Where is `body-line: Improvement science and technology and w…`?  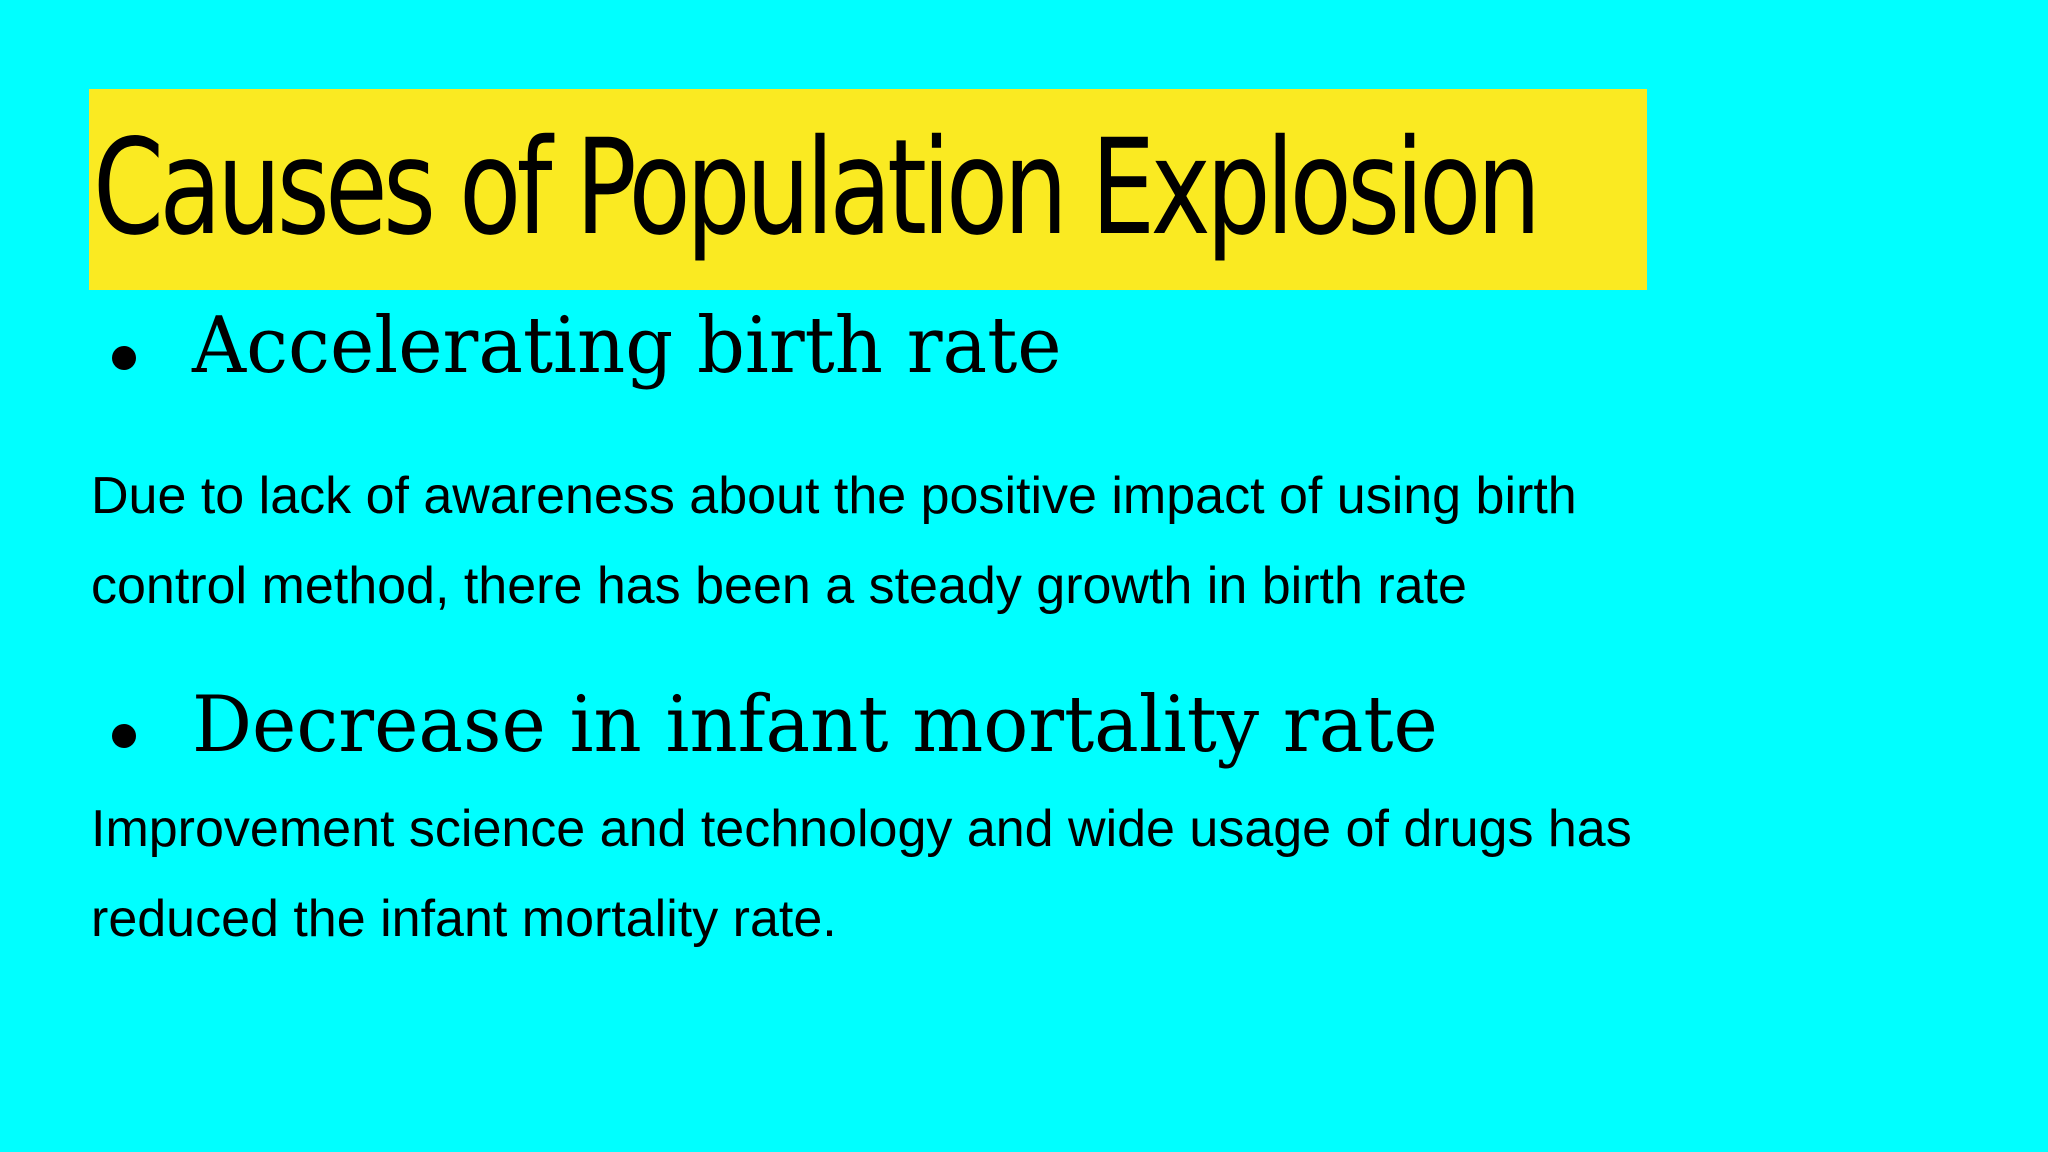
body-line: Improvement science and technology and w… is located at coordinates (861, 829).